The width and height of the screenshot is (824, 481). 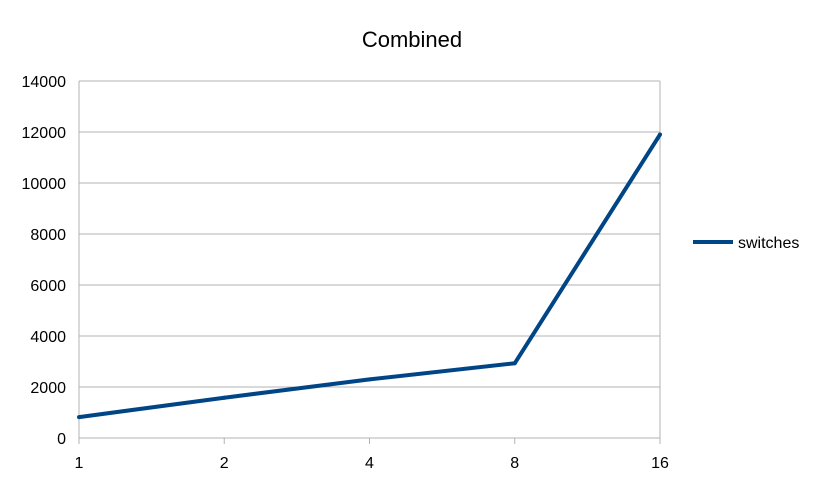 What do you see at coordinates (44, 133) in the screenshot?
I see `y-tick-label: 12000` at bounding box center [44, 133].